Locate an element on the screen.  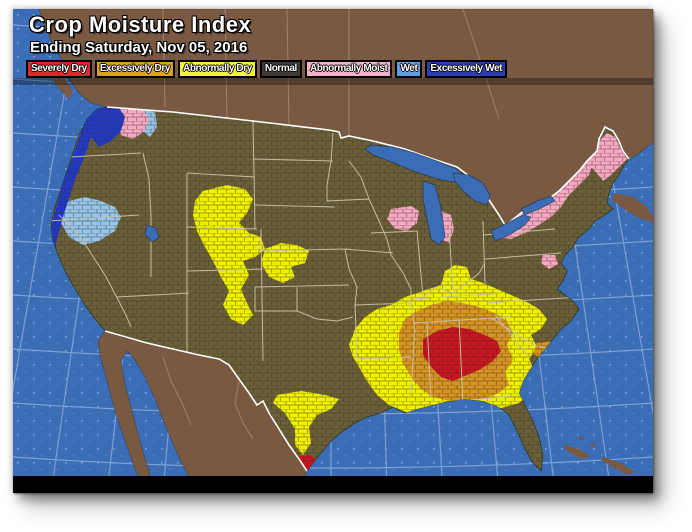
caribbean-islands is located at coordinates (599, 456).